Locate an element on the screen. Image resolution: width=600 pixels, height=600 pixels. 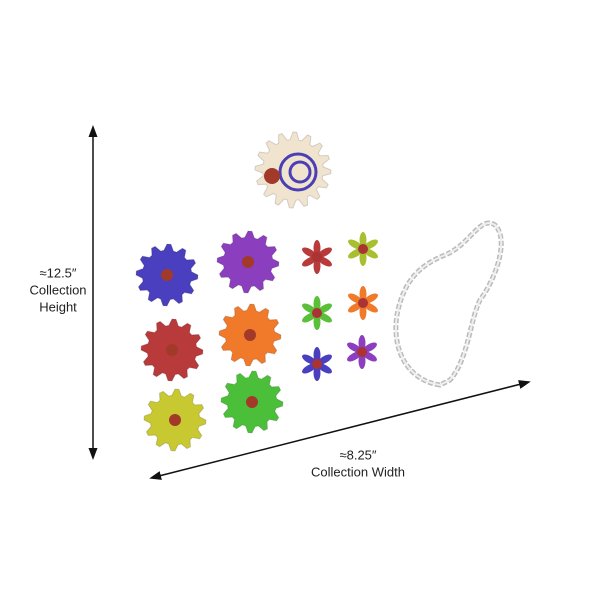
chain-loop-inner is located at coordinates (448, 304).